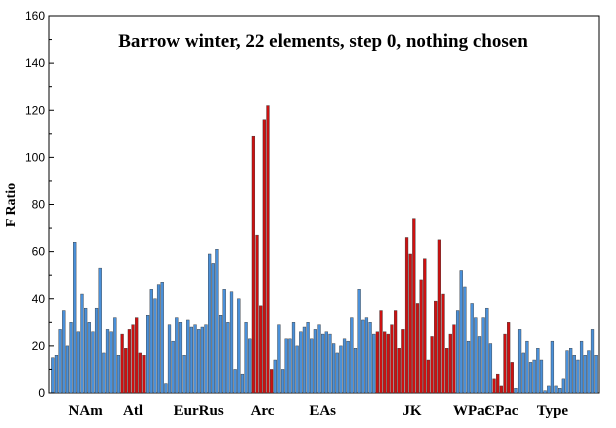 This screenshot has width=616, height=428. What do you see at coordinates (39, 205) in the screenshot?
I see `y-tick-label-4: 80` at bounding box center [39, 205].